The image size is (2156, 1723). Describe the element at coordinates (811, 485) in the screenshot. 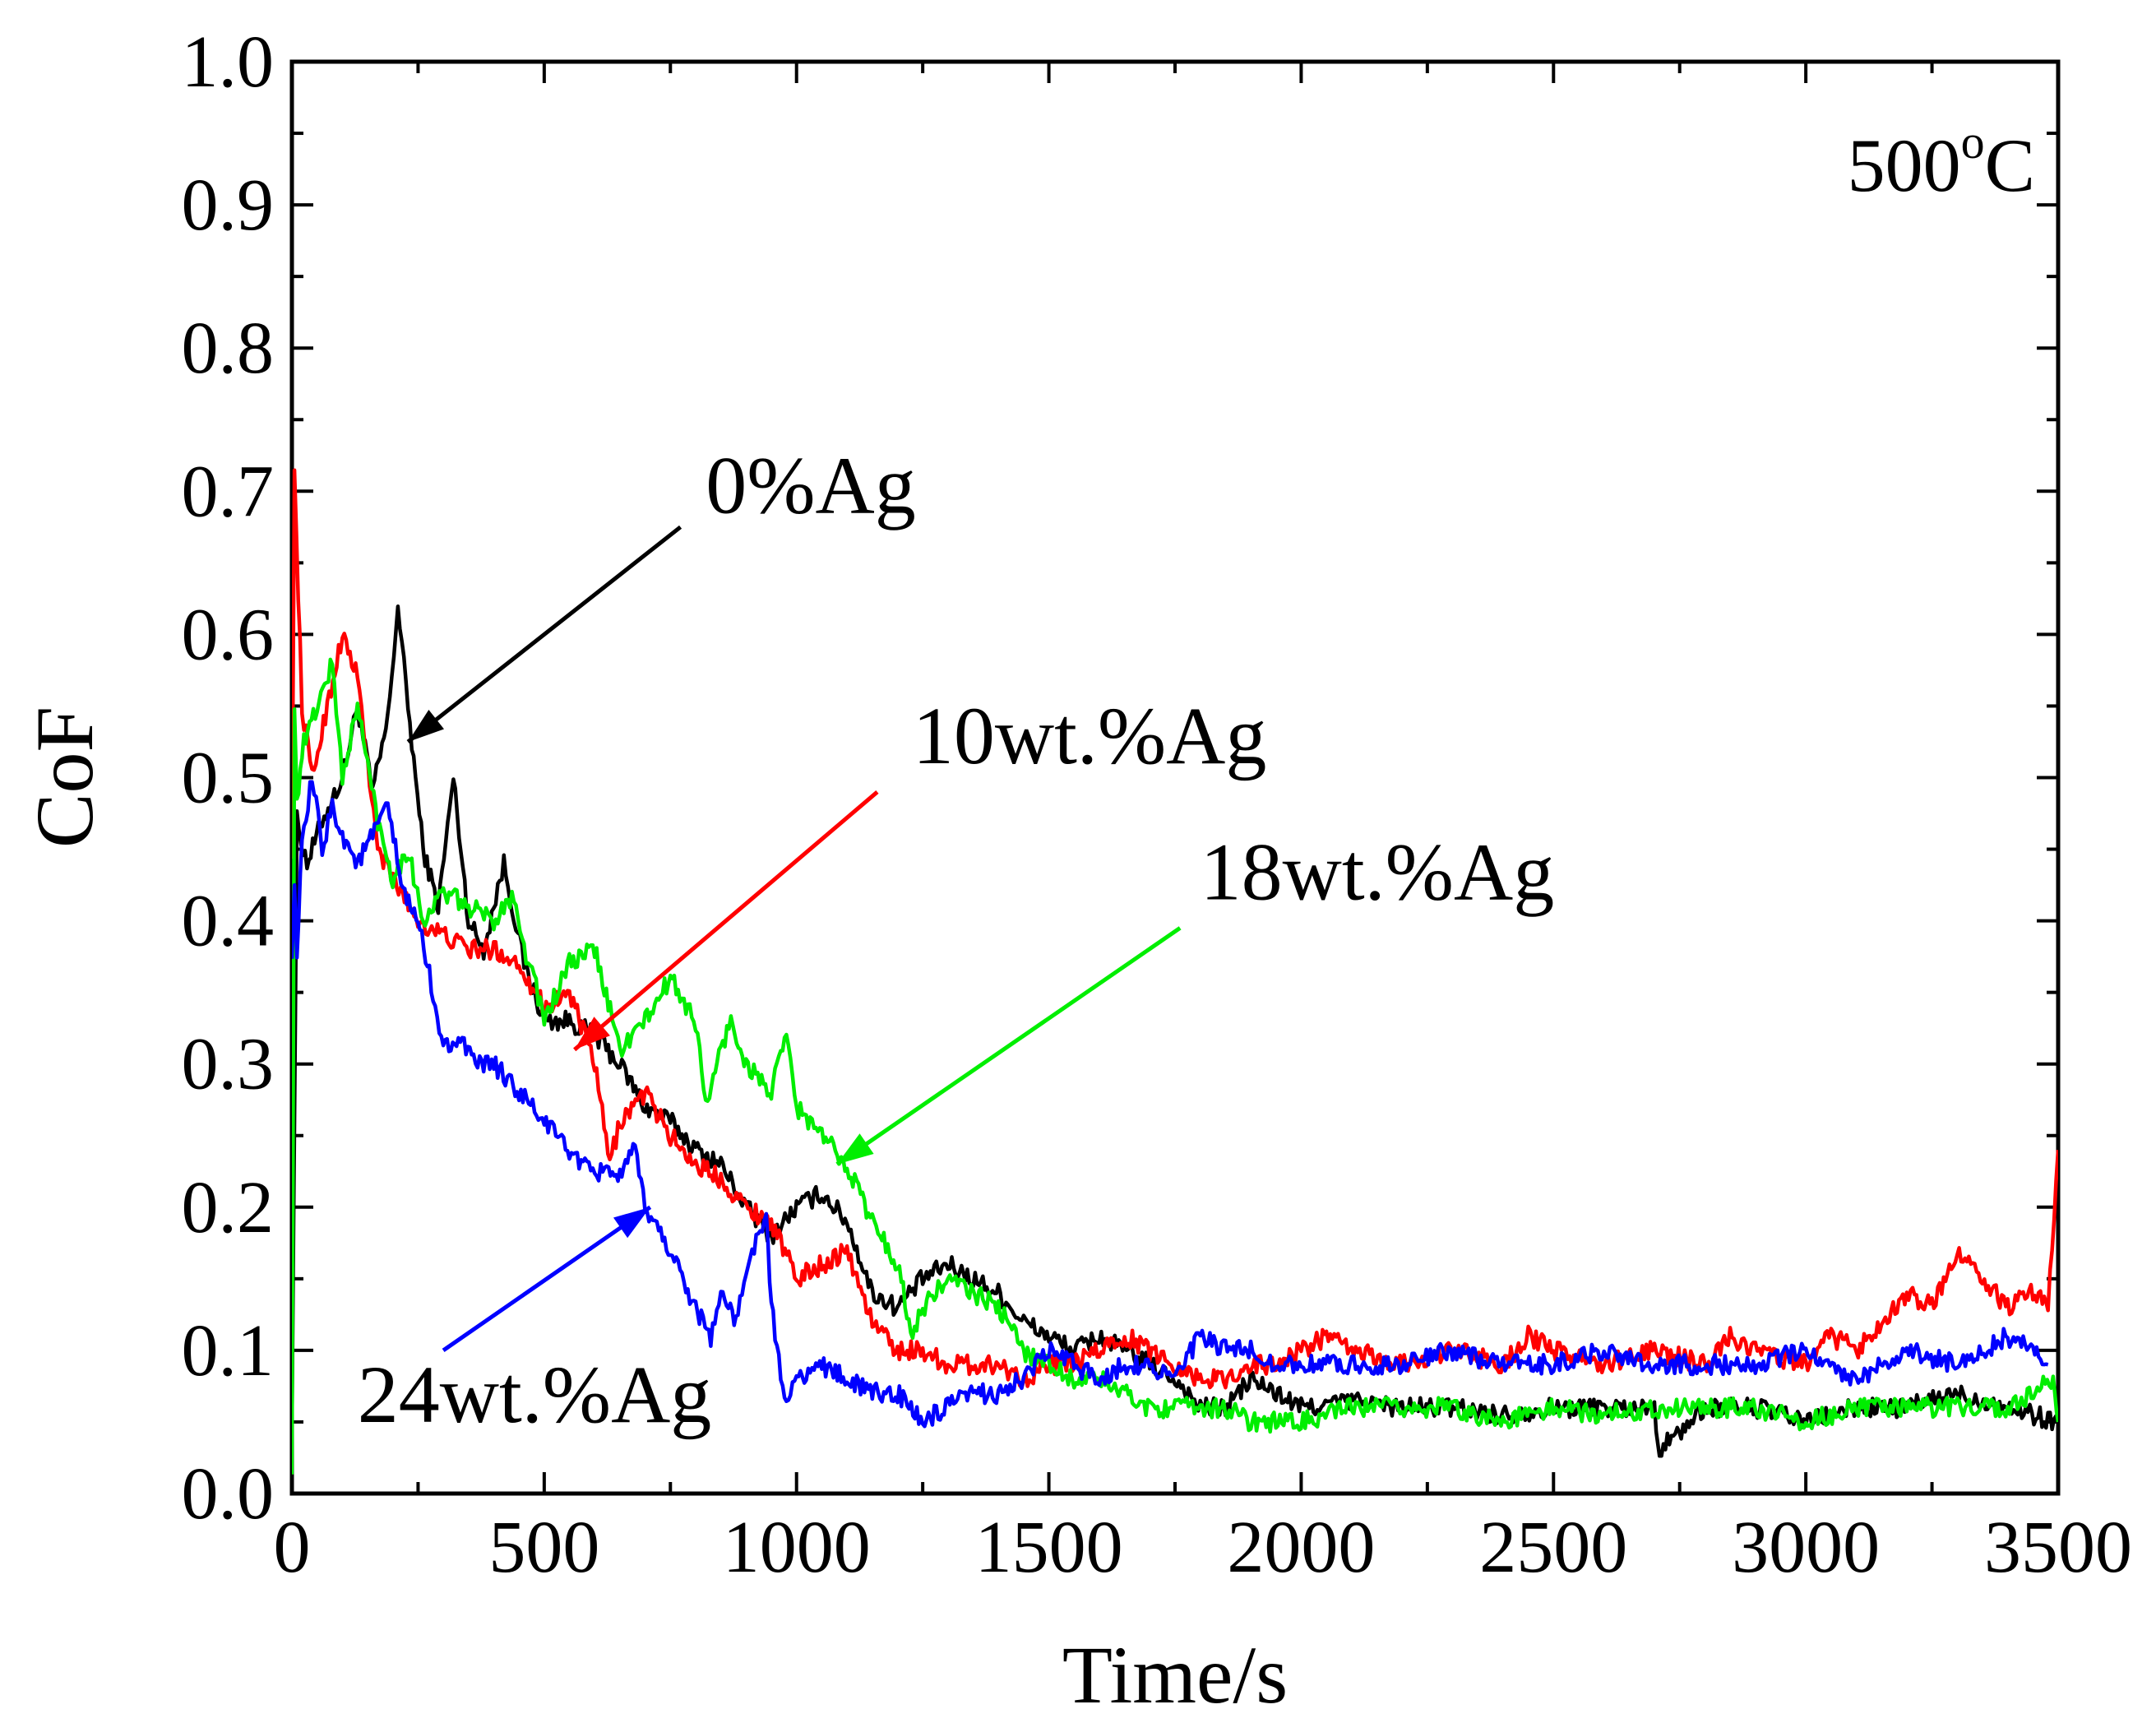

I see `annotation-label-0-ag: 0%Ag` at that location.